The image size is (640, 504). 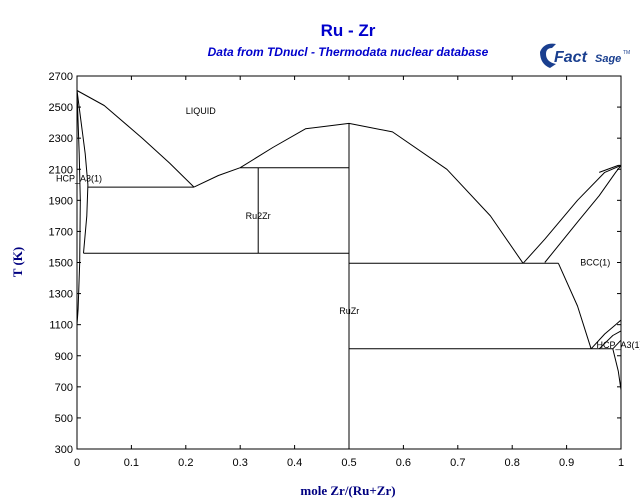 I want to click on y-axis-label: T (K), so click(x=17, y=262).